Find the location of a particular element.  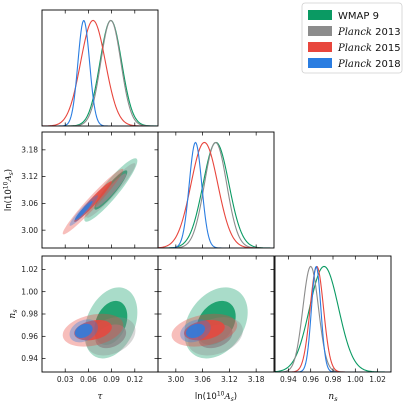

x-axis-label-tau: τ is located at coordinates (101, 397).